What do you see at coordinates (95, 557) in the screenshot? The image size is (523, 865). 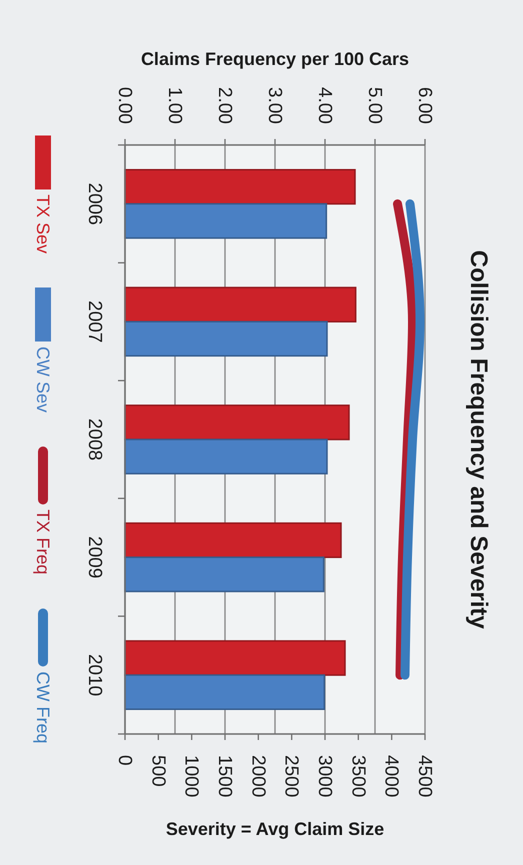 I see `y-tick-label: 2009` at bounding box center [95, 557].